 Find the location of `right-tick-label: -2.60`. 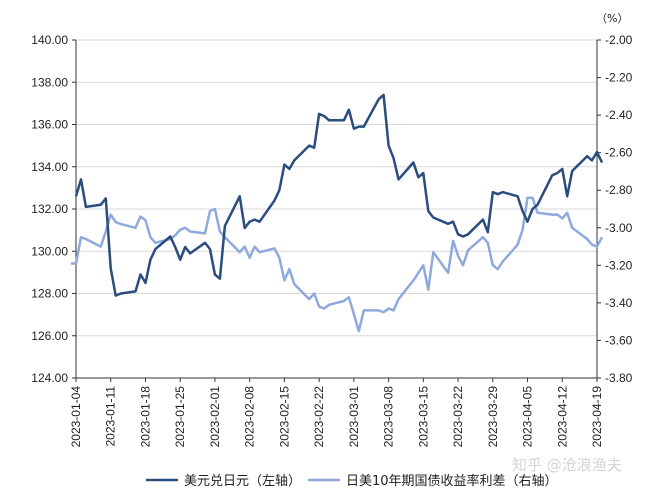

right-tick-label: -2.60 is located at coordinates (619, 153).